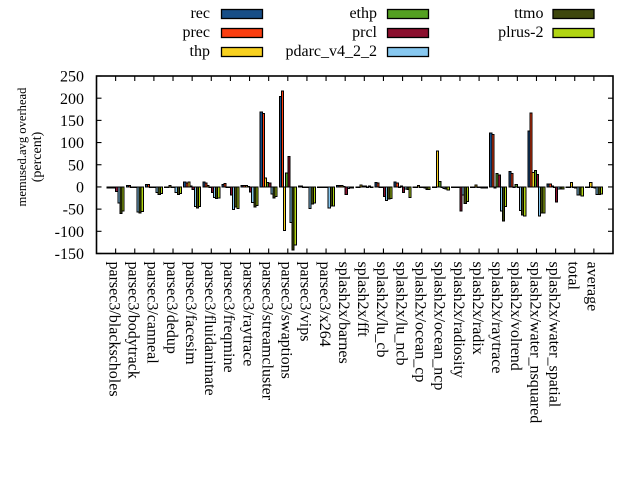  Describe the element at coordinates (364, 32) in the screenshot. I see `svg-text: prcl` at that location.